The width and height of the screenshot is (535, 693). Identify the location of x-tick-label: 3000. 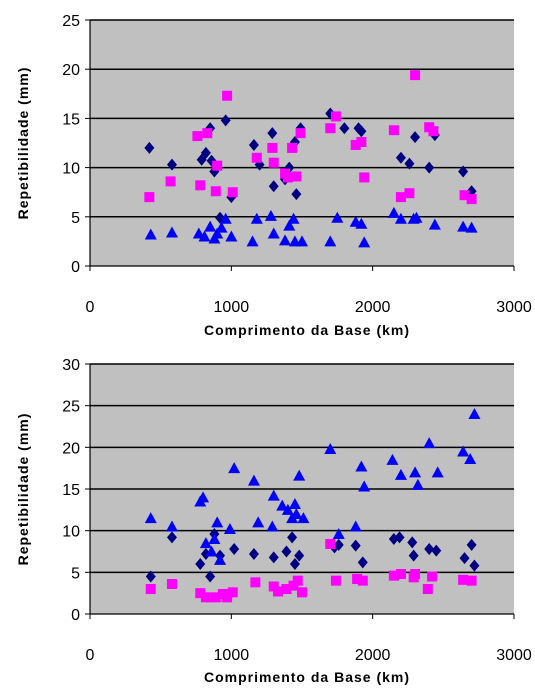
(514, 307).